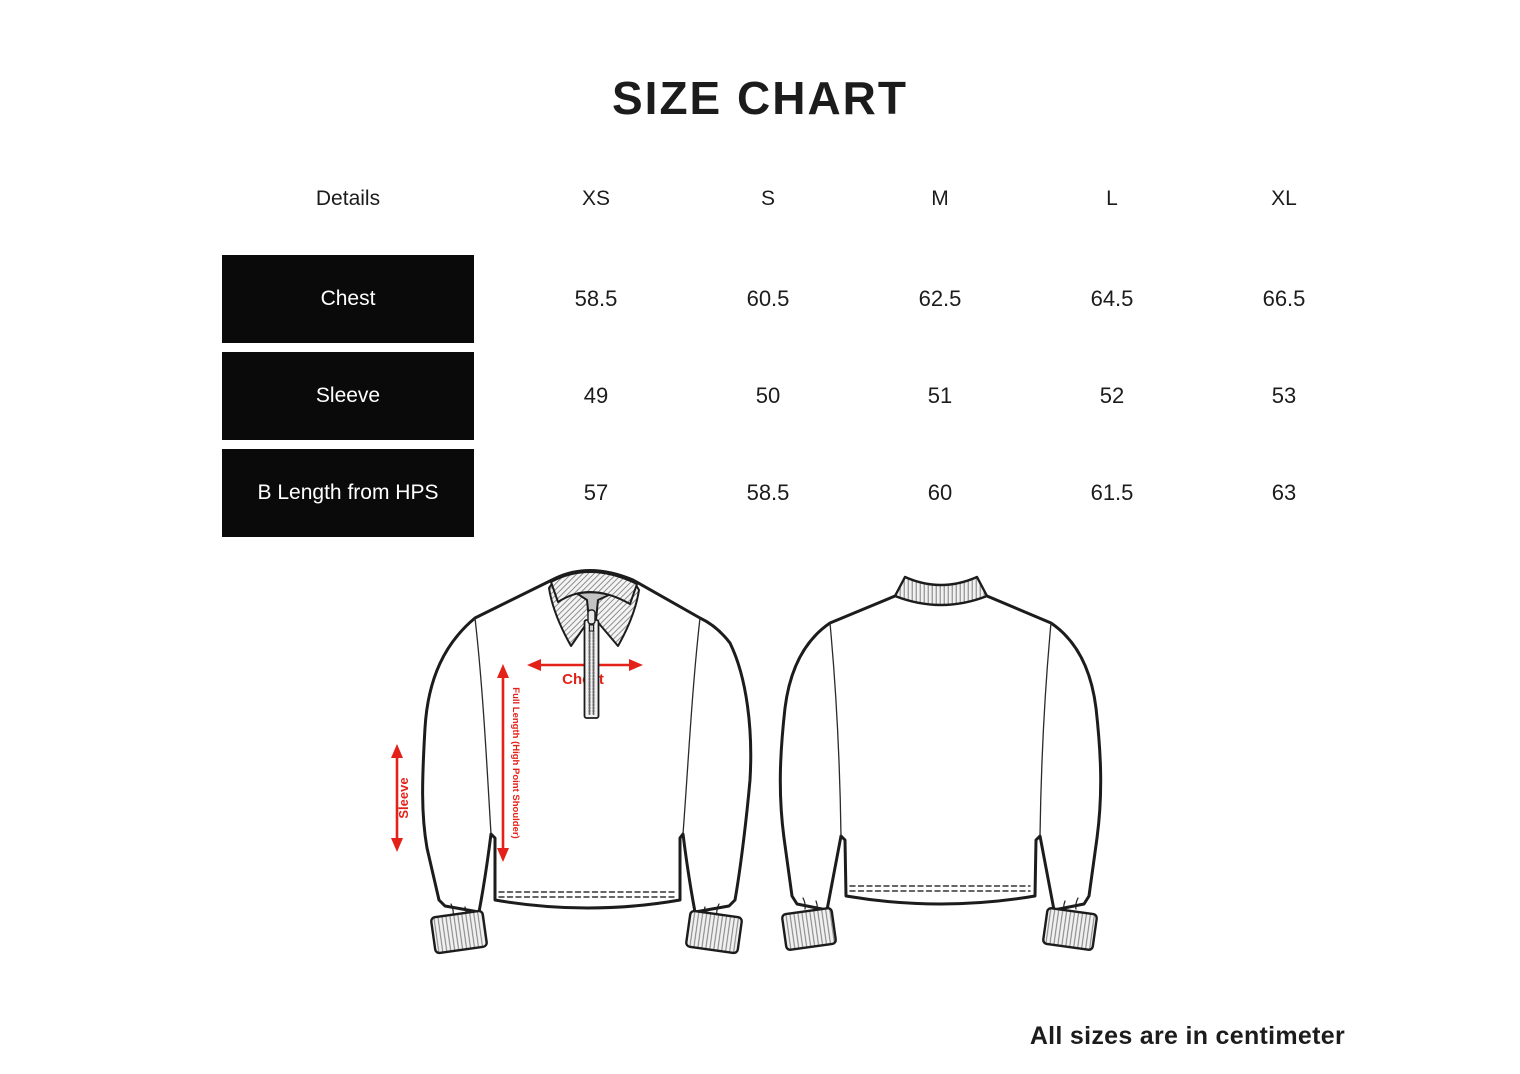 Image resolution: width=1520 pixels, height=1074 pixels. Describe the element at coordinates (1112, 298) in the screenshot. I see `value-chest-l: 64.5` at that location.